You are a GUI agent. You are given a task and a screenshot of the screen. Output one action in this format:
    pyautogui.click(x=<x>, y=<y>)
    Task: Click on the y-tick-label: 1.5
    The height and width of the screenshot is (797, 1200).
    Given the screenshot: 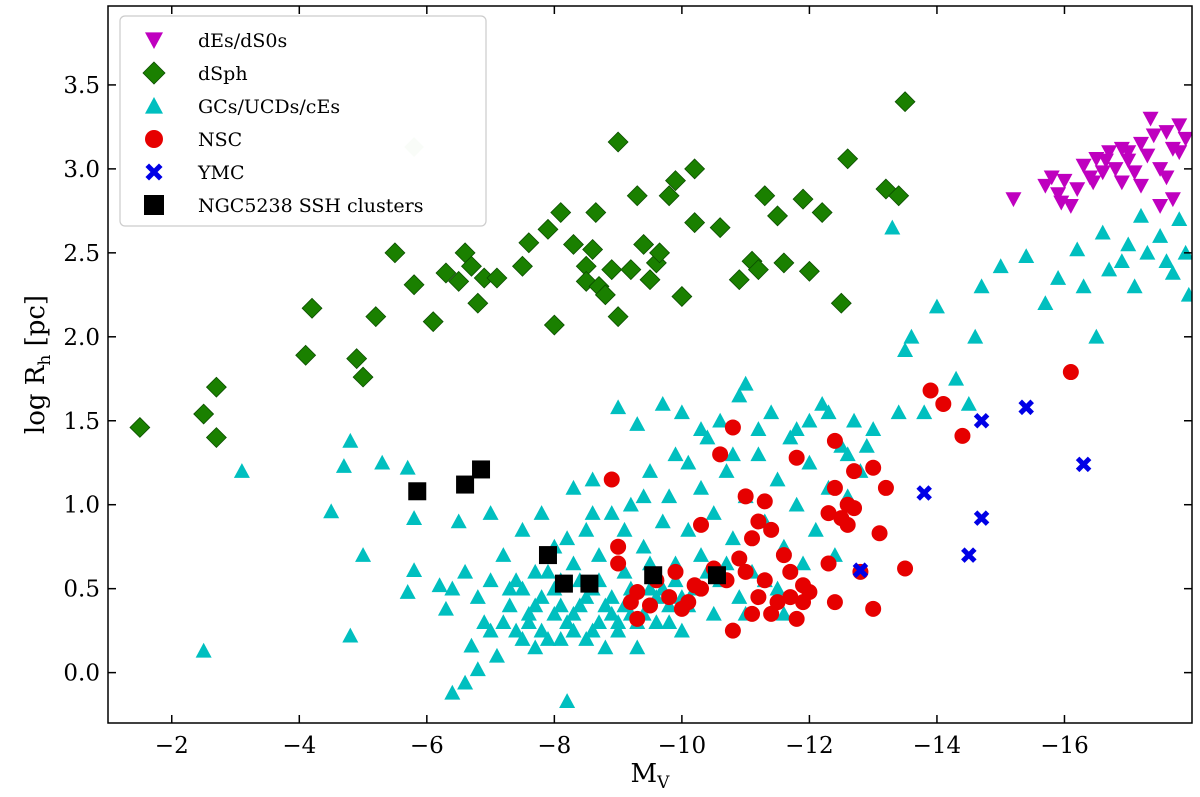 What is the action you would take?
    pyautogui.click(x=81, y=422)
    